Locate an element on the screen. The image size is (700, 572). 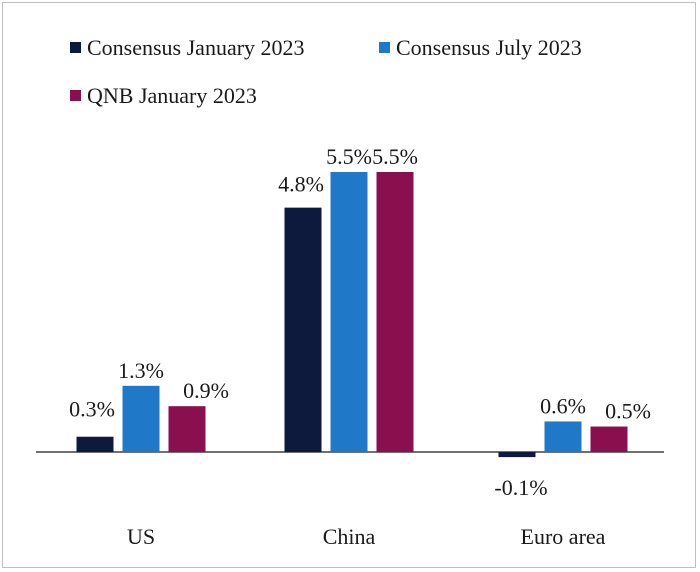
category-label: US is located at coordinates (141, 536).